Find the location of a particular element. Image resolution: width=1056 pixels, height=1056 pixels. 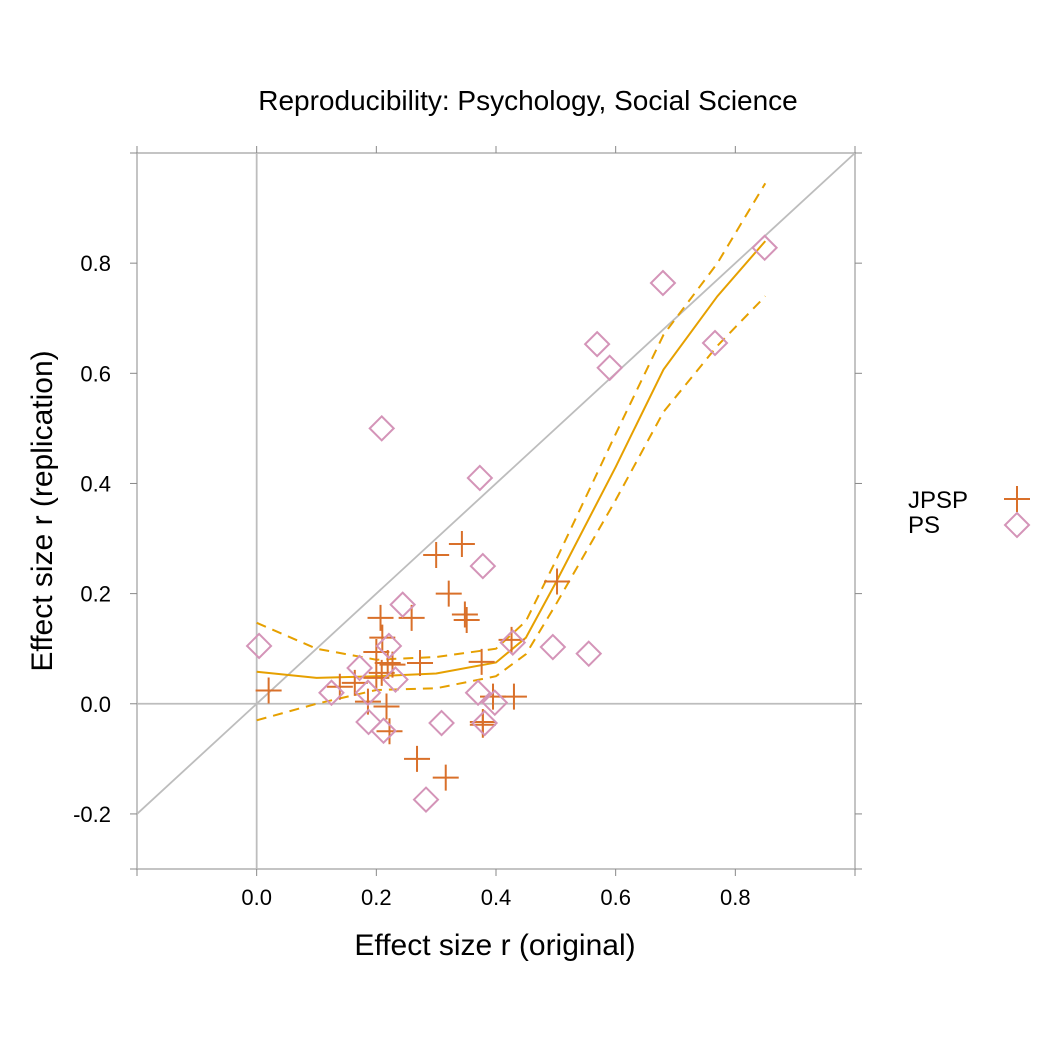

legend-marker-ps is located at coordinates (1017, 525).